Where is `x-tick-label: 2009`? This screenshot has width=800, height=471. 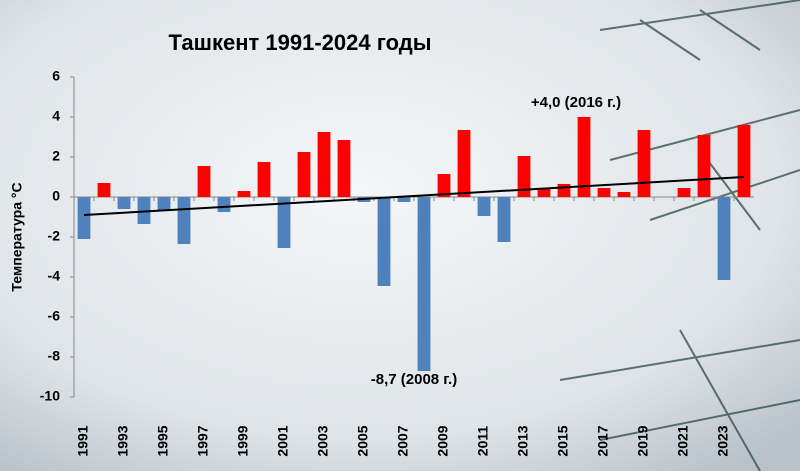
x-tick-label: 2009 is located at coordinates (443, 440).